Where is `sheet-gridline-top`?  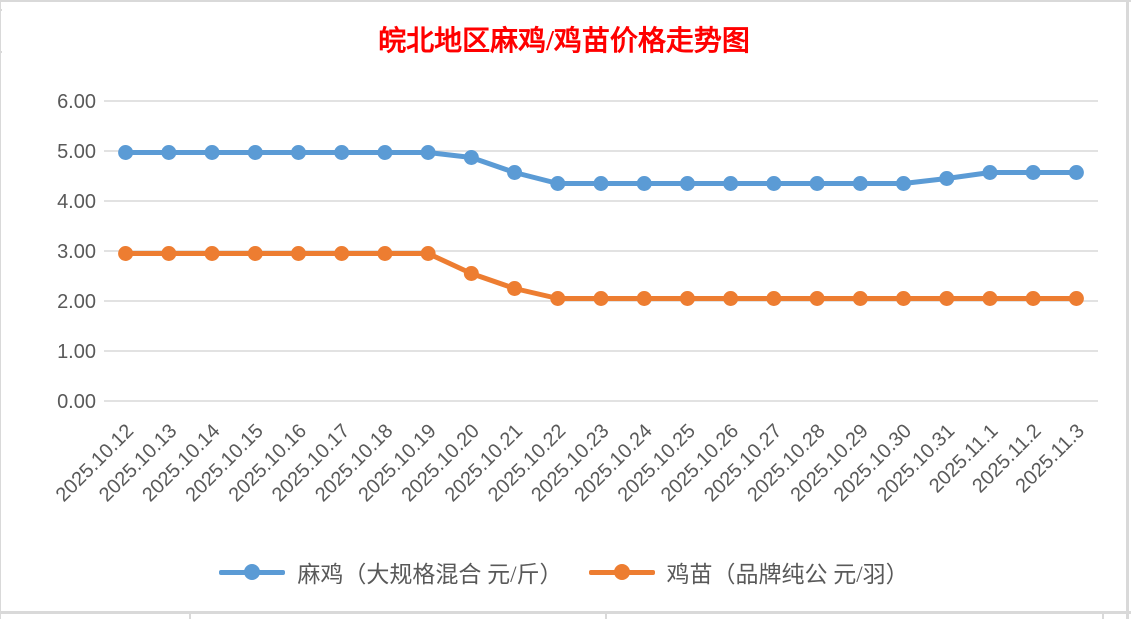 sheet-gridline-top is located at coordinates (565, 1).